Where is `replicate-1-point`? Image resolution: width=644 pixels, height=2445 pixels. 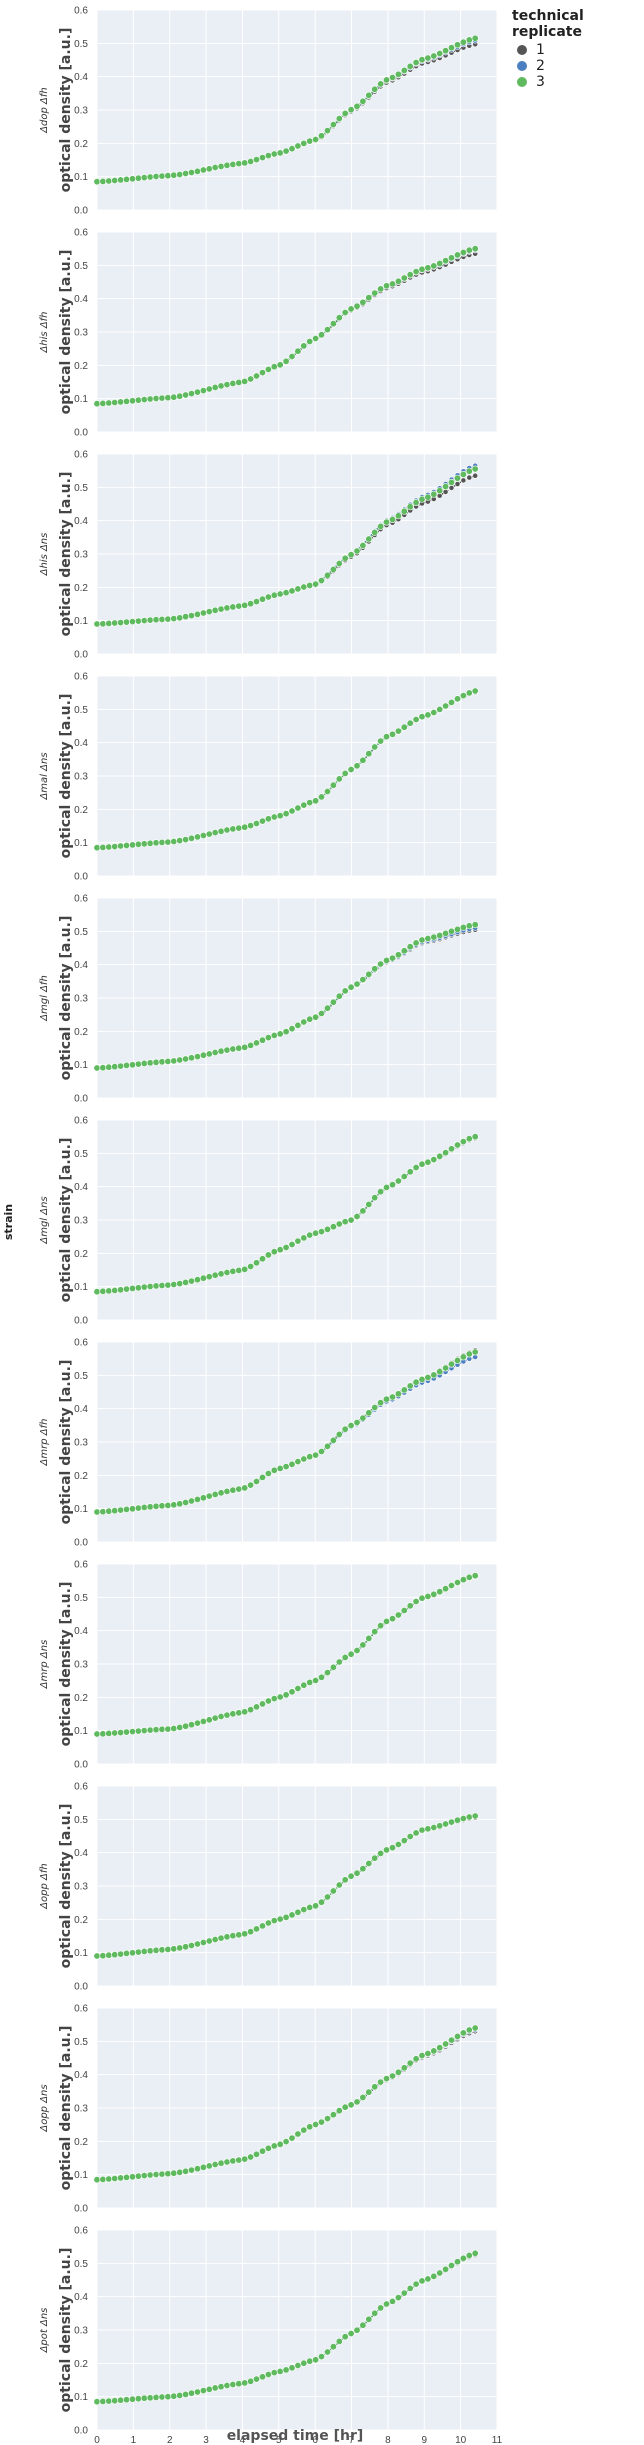
replicate-1-point is located at coordinates (451, 487).